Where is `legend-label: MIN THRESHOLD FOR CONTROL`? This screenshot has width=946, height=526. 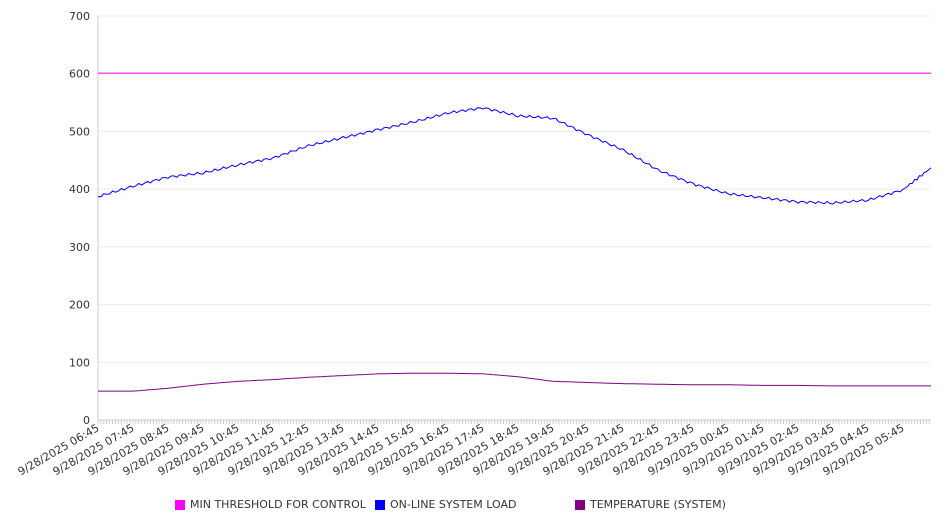
legend-label: MIN THRESHOLD FOR CONTROL is located at coordinates (278, 504).